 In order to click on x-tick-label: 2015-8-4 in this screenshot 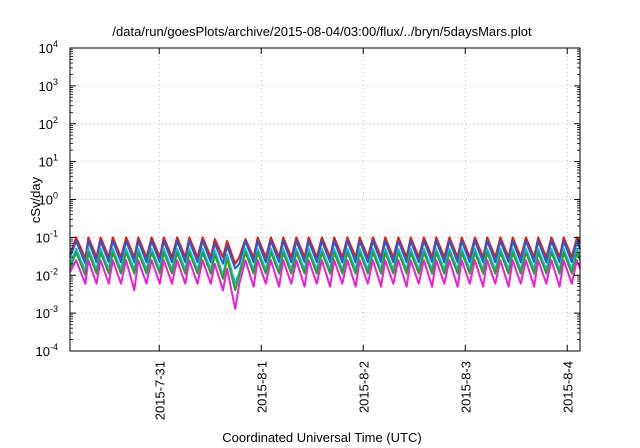, I will do `click(567, 387)`.